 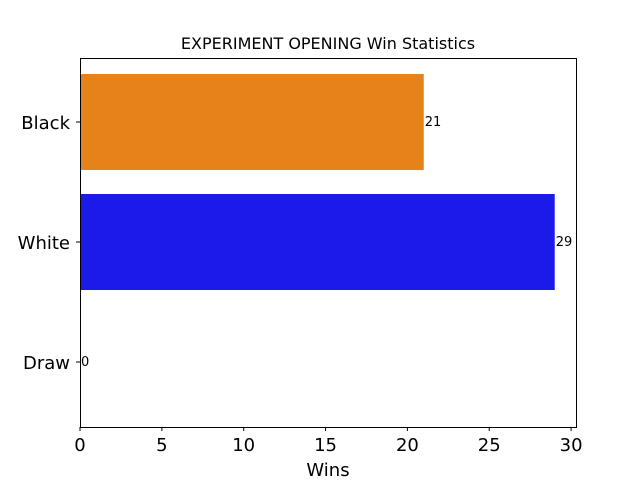 What do you see at coordinates (564, 242) in the screenshot?
I see `data-label-white: 29` at bounding box center [564, 242].